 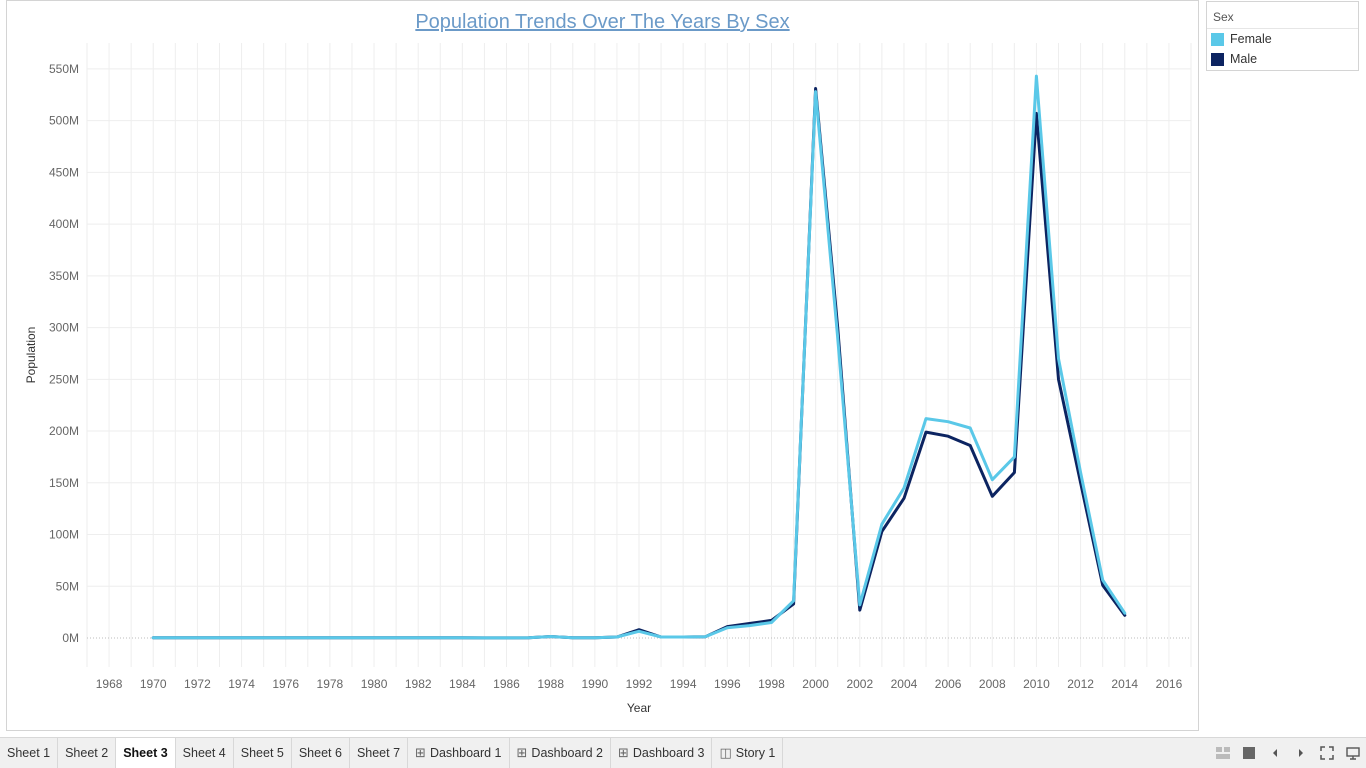 I want to click on previous-icon, so click(x=1275, y=753).